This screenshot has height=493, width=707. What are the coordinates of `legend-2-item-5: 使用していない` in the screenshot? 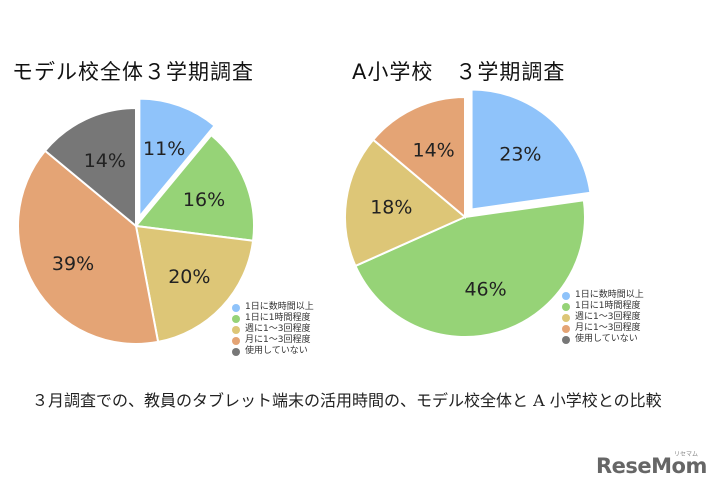 It's located at (603, 339).